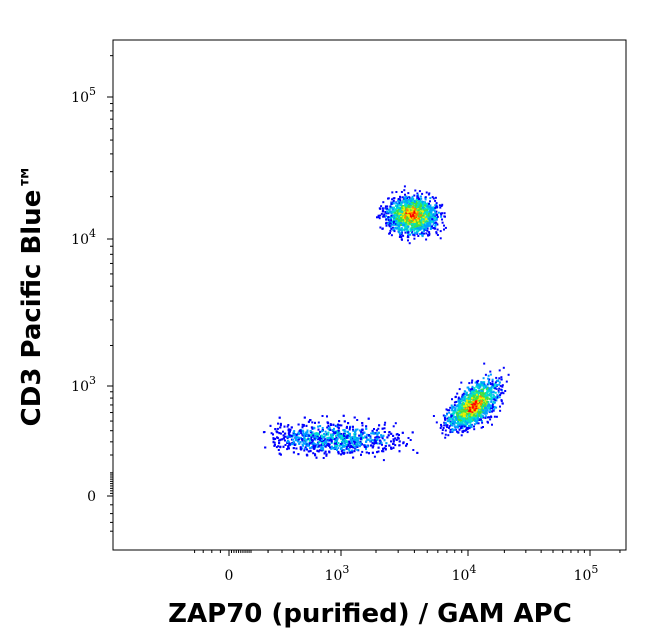 The width and height of the screenshot is (646, 641). Describe the element at coordinates (83, 237) in the screenshot. I see `y-tick-label: 104` at that location.